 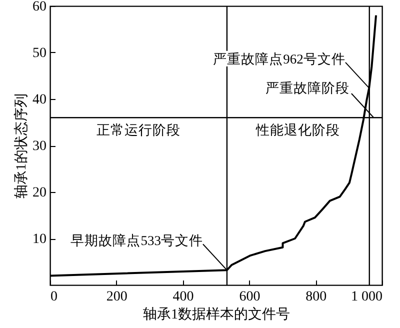 I want to click on annotation: 严重故障阶段, so click(x=308, y=88).